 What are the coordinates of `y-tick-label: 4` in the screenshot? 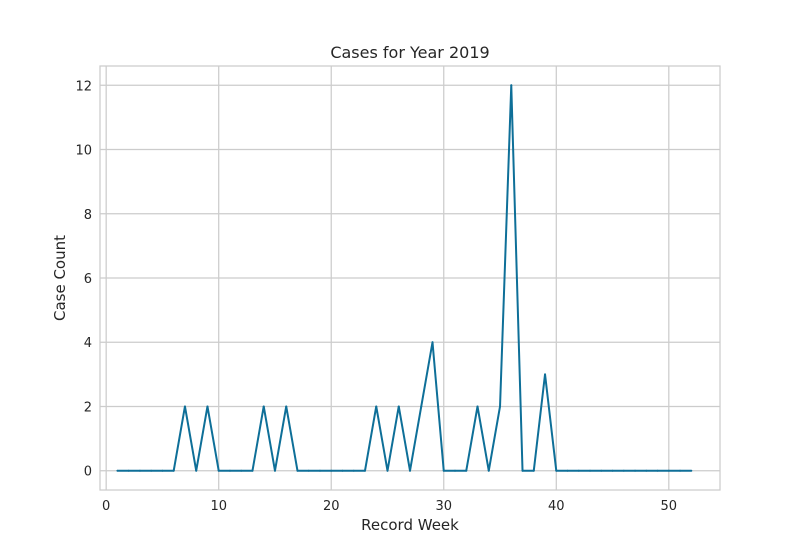 It's located at (88, 343).